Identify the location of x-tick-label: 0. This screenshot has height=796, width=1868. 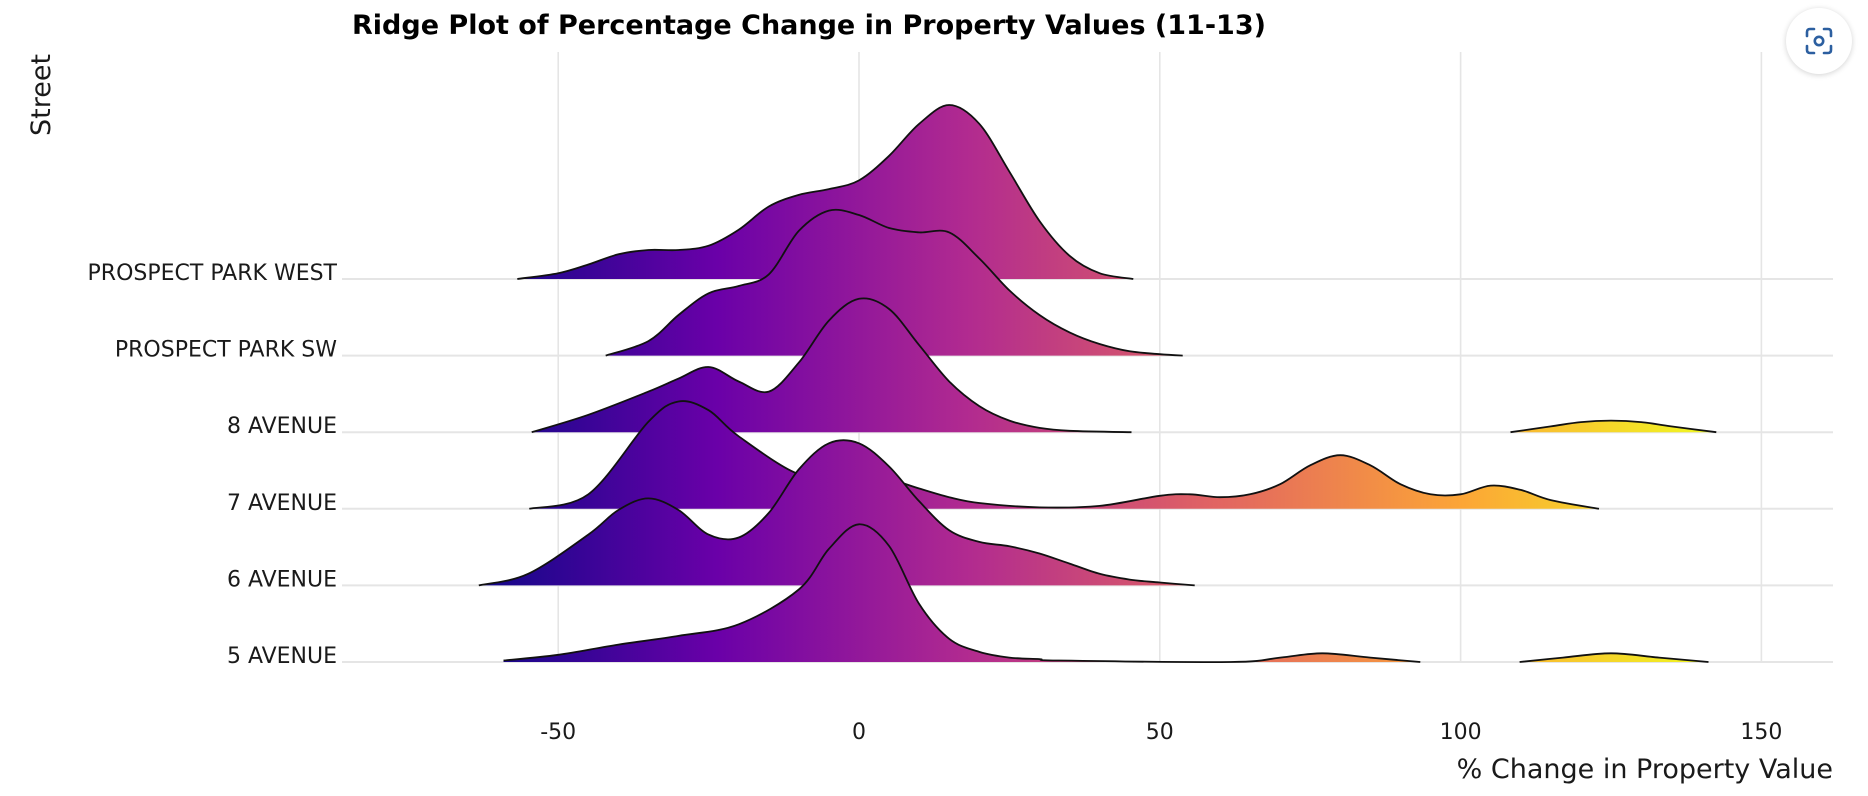
(859, 732).